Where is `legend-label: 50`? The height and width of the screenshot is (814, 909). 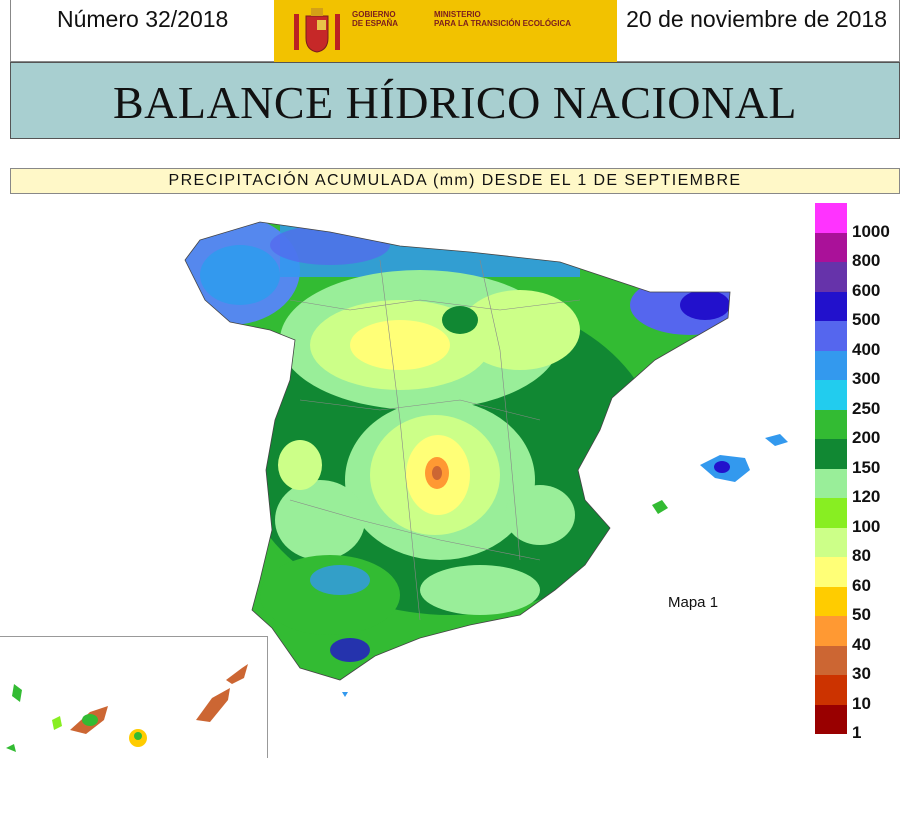
legend-label: 50 is located at coordinates (861, 614).